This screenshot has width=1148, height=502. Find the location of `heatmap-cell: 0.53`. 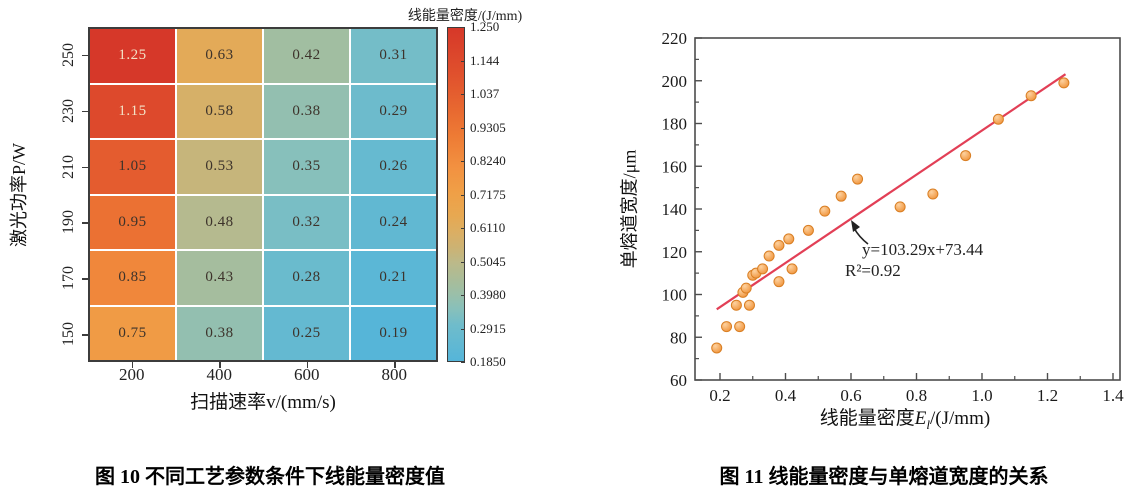

heatmap-cell: 0.53 is located at coordinates (219, 167).